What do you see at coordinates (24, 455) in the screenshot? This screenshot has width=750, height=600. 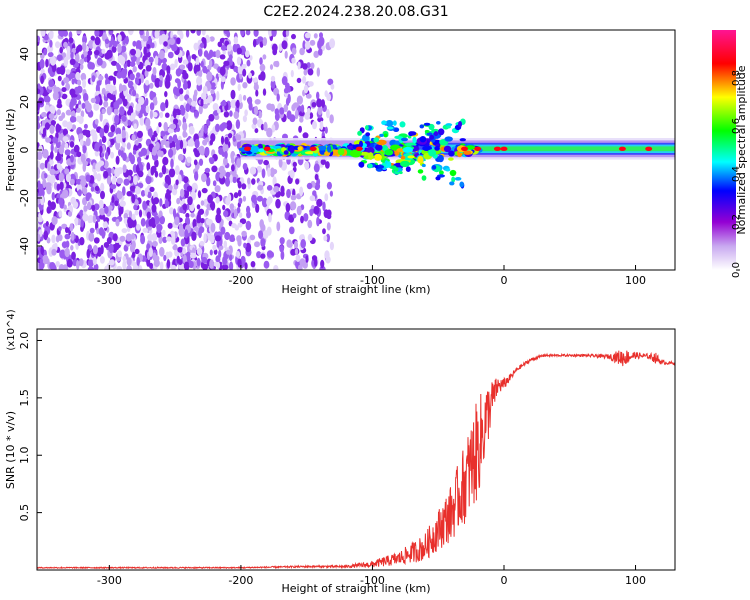 I see `y-tick-label: 1.0` at bounding box center [24, 455].